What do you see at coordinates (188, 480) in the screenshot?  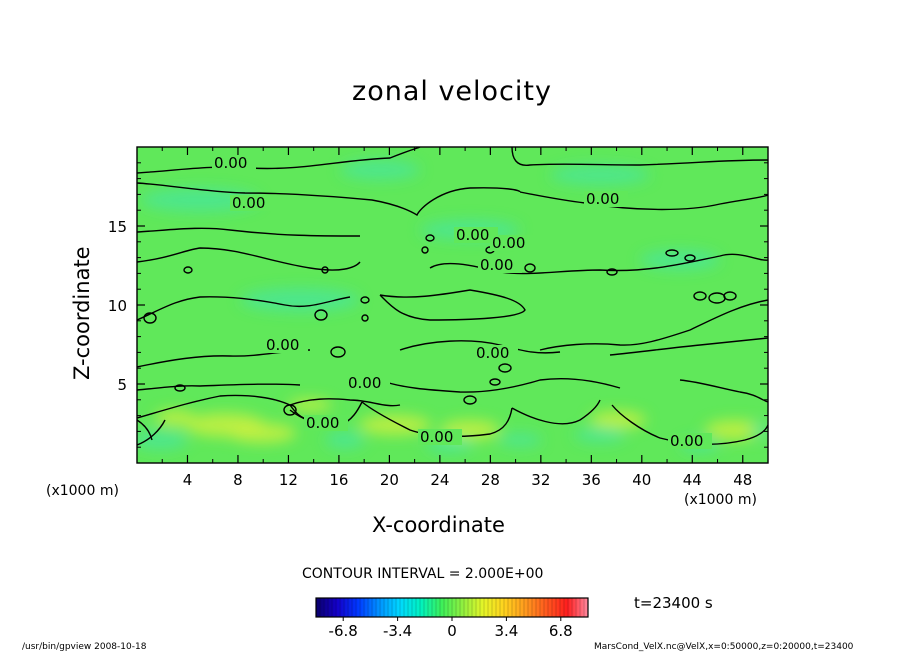 I see `x-tick-label: 4` at bounding box center [188, 480].